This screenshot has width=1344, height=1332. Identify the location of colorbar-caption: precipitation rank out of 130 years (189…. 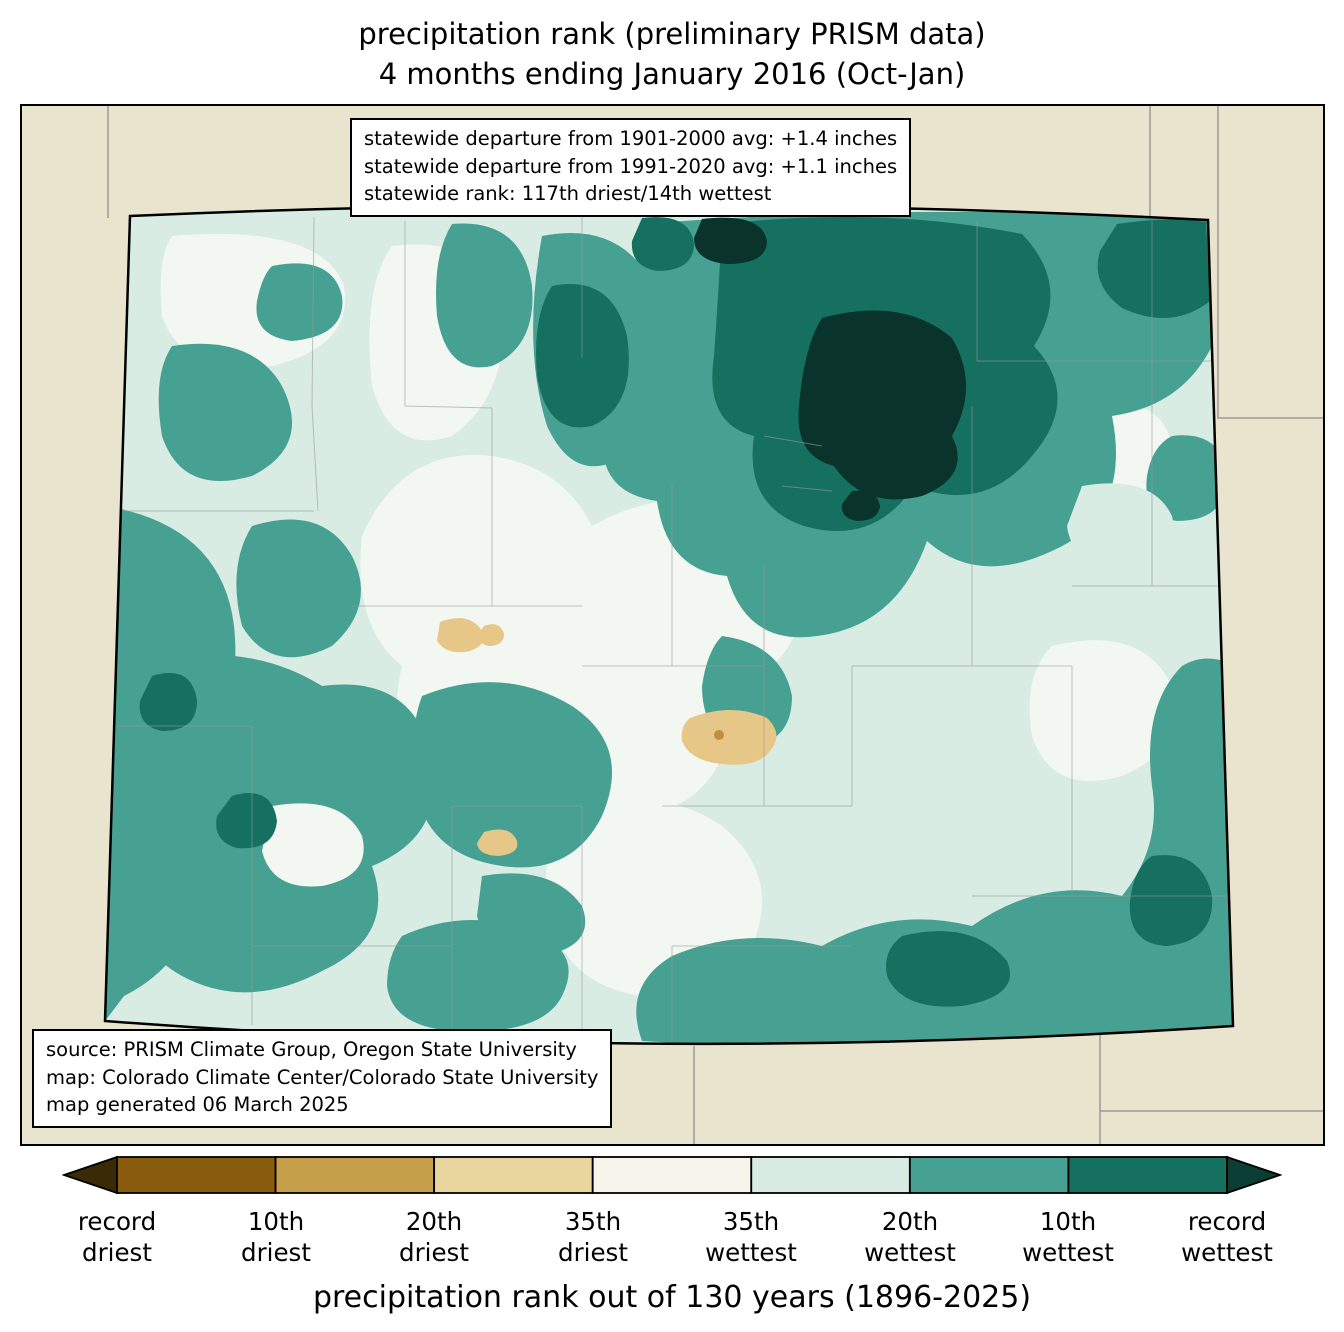
(672, 1298).